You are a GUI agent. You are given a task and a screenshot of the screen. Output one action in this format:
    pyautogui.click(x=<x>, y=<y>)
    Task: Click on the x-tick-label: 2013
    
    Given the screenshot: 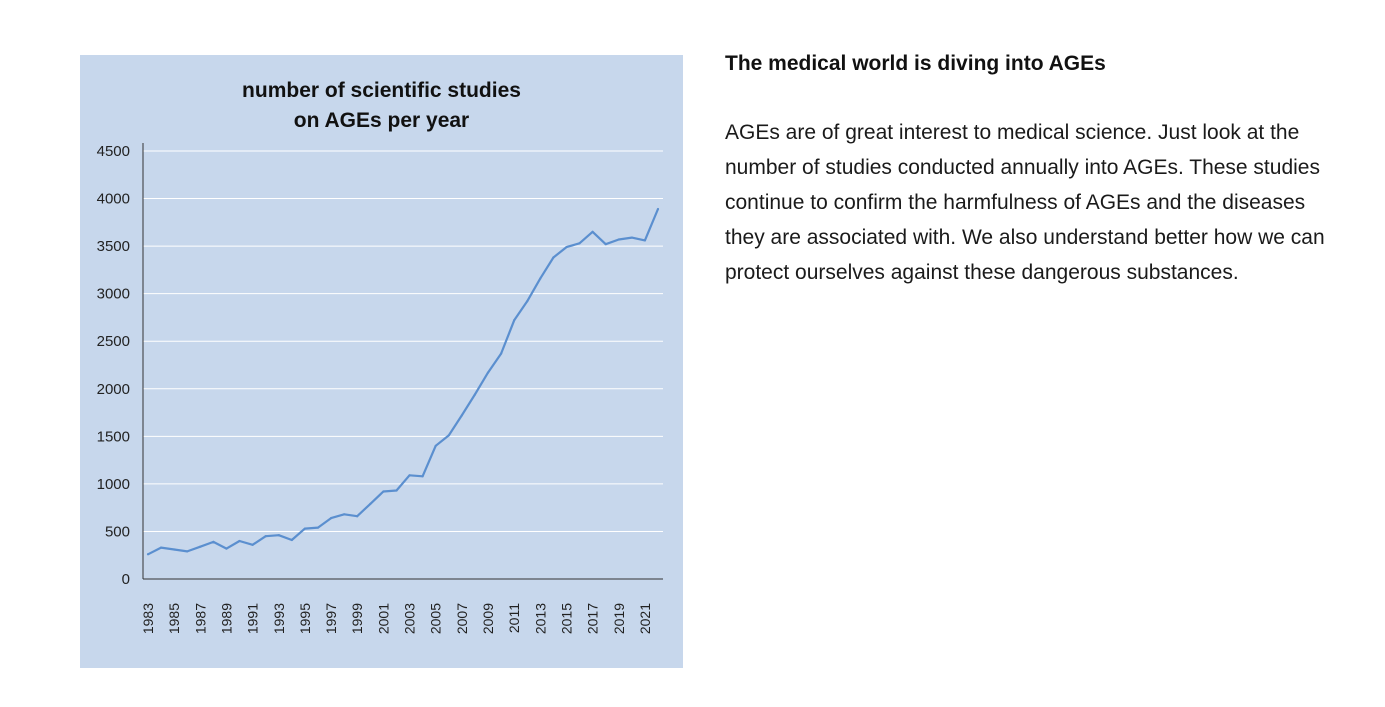 What is the action you would take?
    pyautogui.click(x=540, y=618)
    